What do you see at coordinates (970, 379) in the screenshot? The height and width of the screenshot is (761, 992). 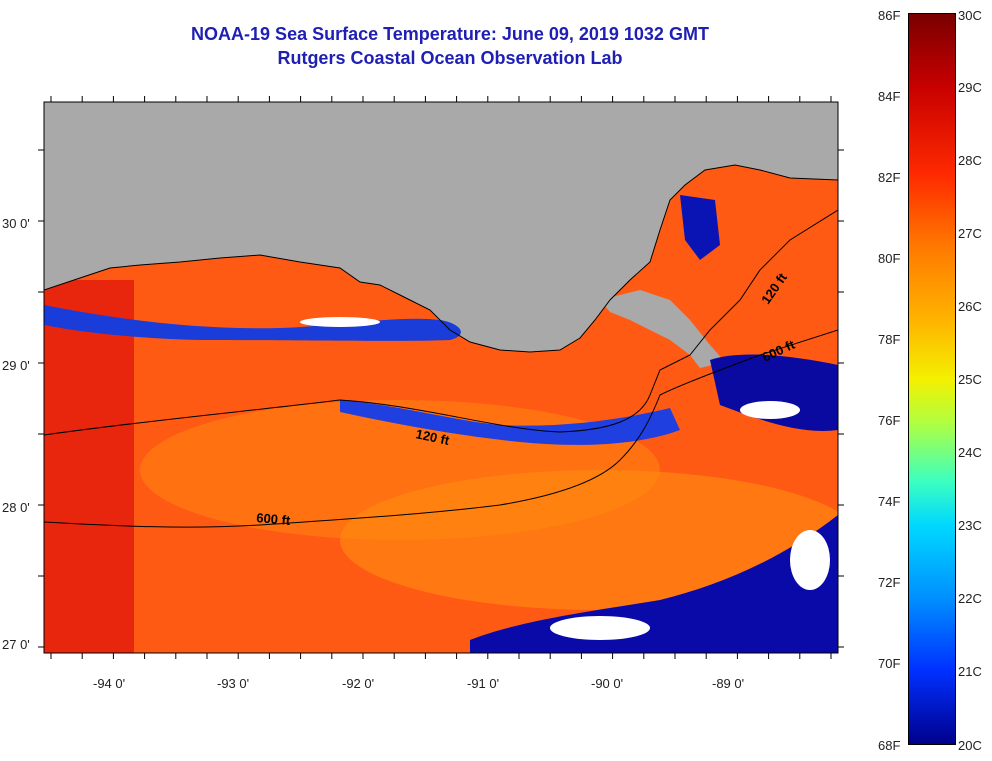 I see `colorbar-c-label: 25C` at bounding box center [970, 379].